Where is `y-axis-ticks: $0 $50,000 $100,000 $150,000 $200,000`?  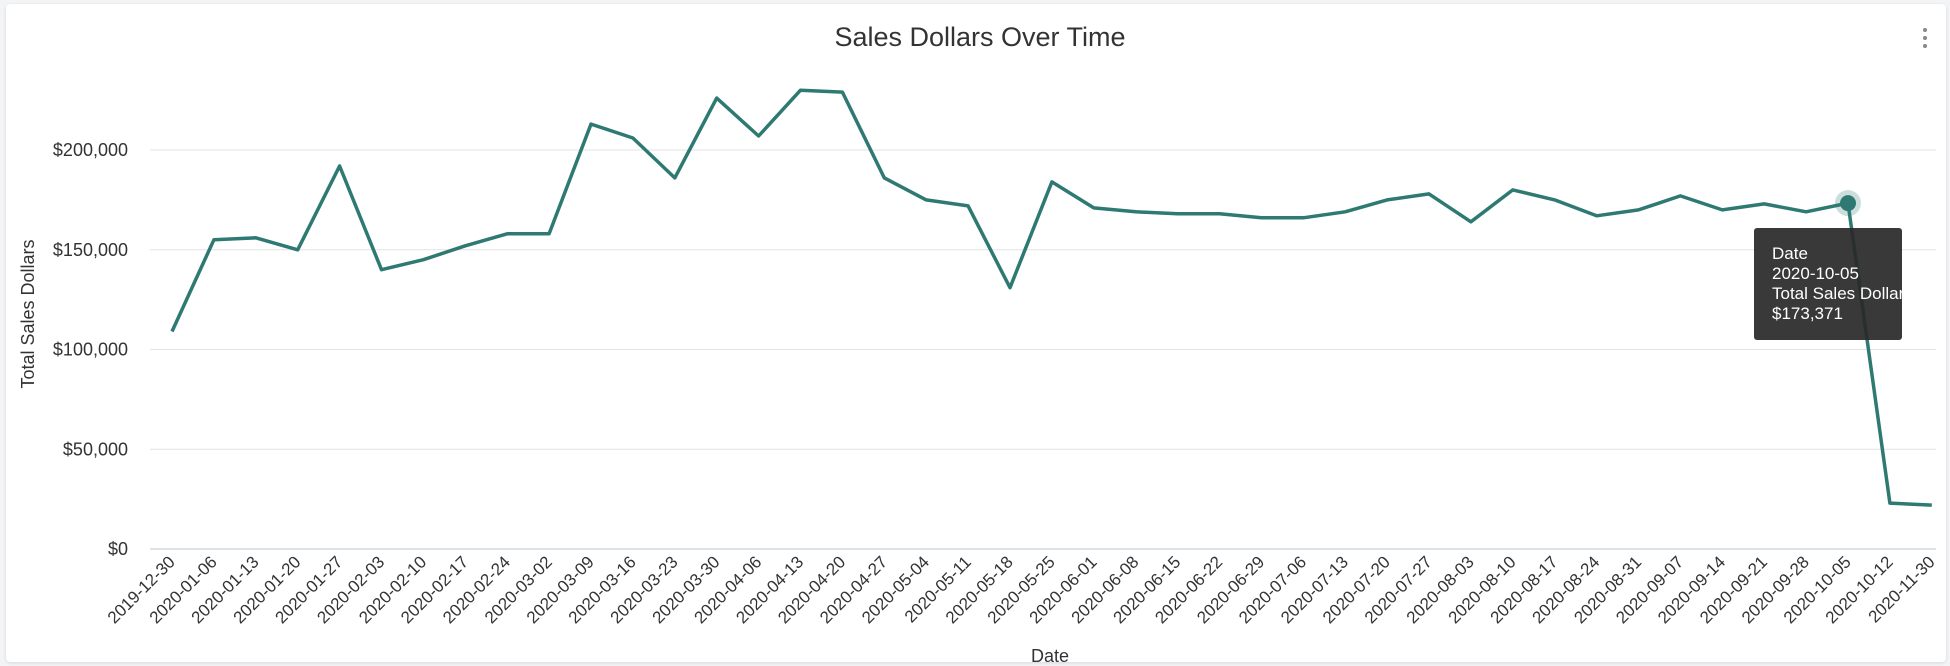
y-axis-ticks: $0 $50,000 $100,000 $150,000 $200,000 is located at coordinates (90, 349).